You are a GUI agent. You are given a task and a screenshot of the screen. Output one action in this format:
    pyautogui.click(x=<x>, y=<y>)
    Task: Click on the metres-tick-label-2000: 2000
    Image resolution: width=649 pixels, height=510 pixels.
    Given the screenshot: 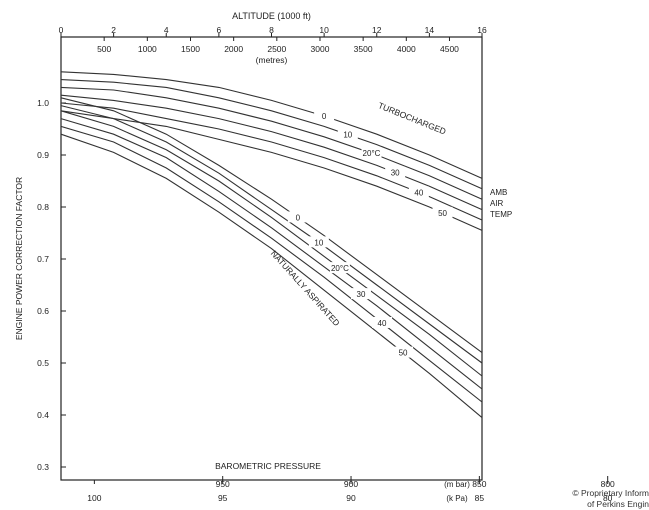 What is the action you would take?
    pyautogui.click(x=233, y=49)
    